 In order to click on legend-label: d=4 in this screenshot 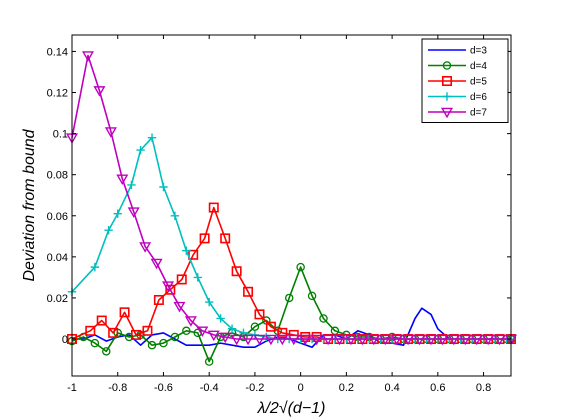, I will do `click(478, 66)`.